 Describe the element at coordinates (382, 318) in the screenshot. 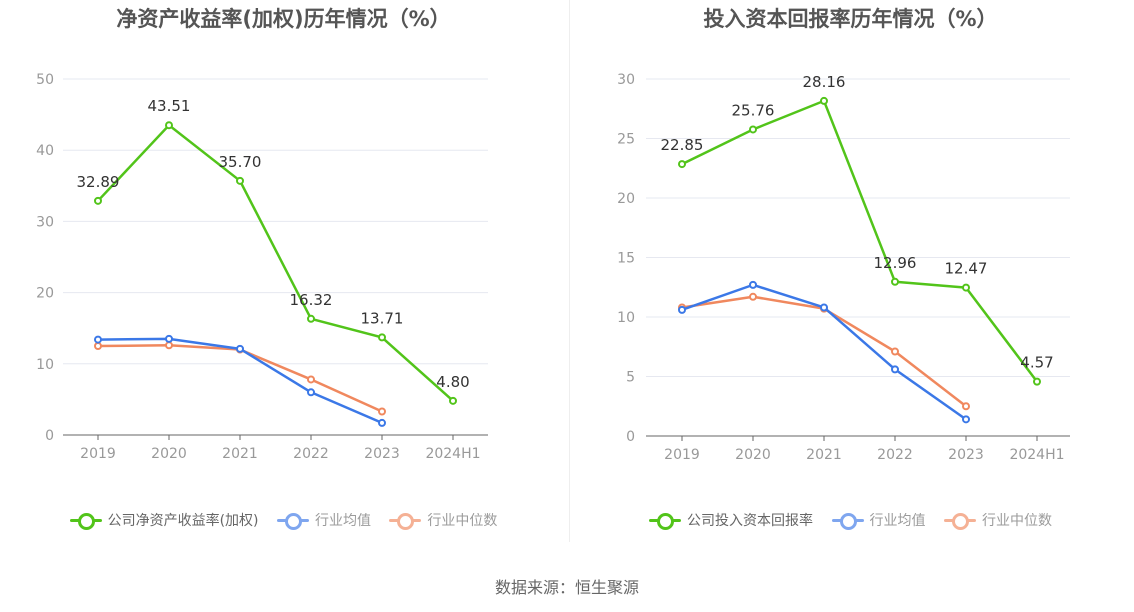

I see `data-label: 13.71` at that location.